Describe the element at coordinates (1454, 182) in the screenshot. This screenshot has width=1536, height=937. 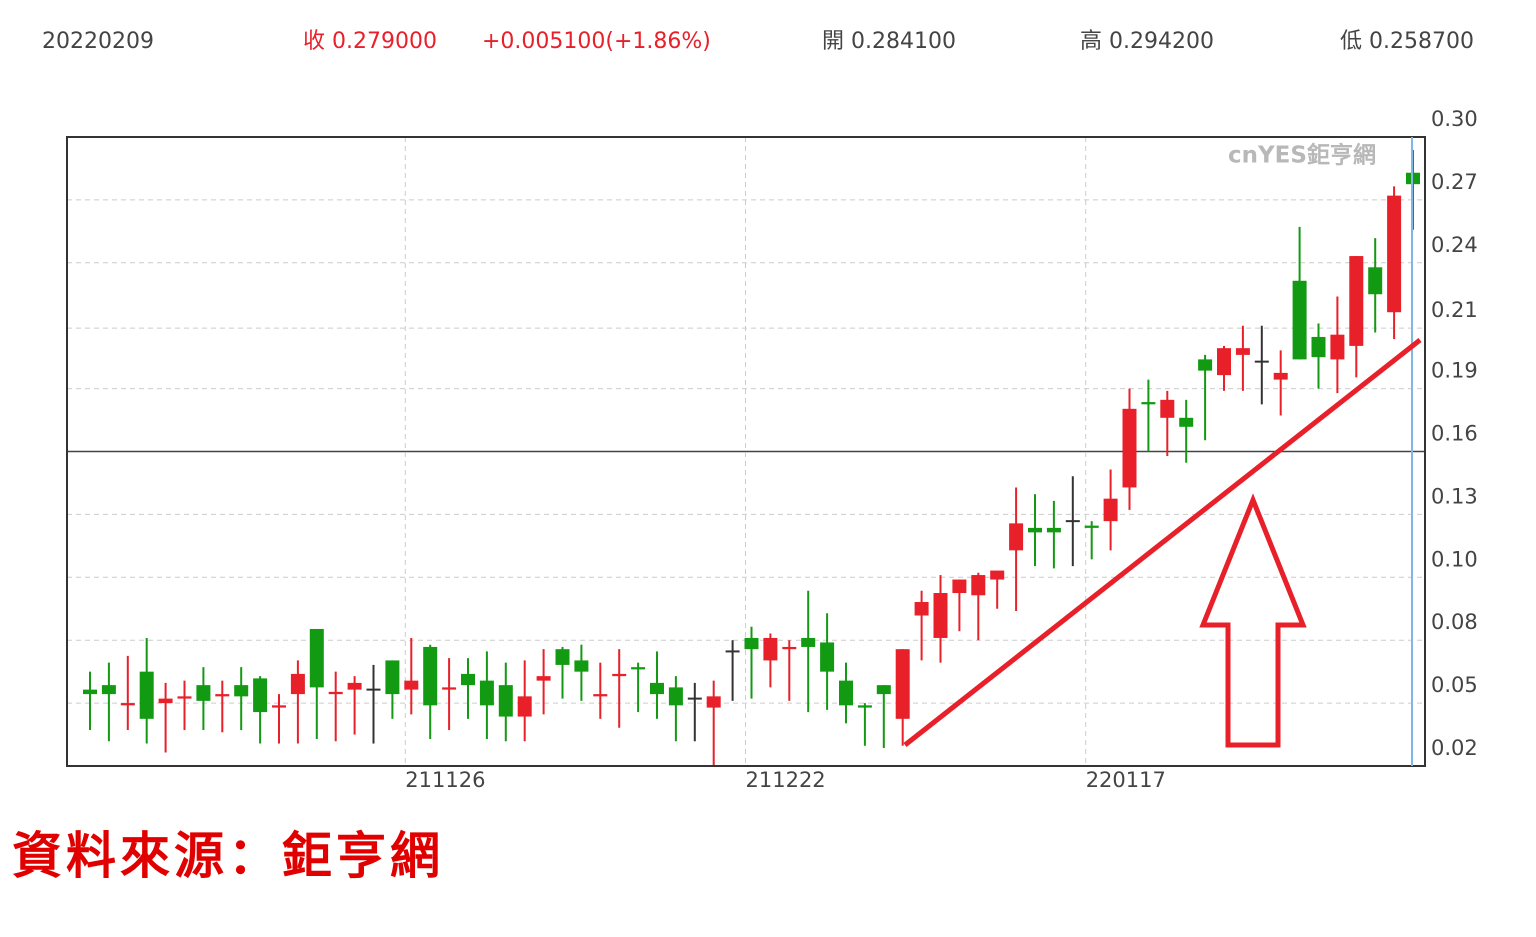
I see `y-tick-label: 0.27` at that location.